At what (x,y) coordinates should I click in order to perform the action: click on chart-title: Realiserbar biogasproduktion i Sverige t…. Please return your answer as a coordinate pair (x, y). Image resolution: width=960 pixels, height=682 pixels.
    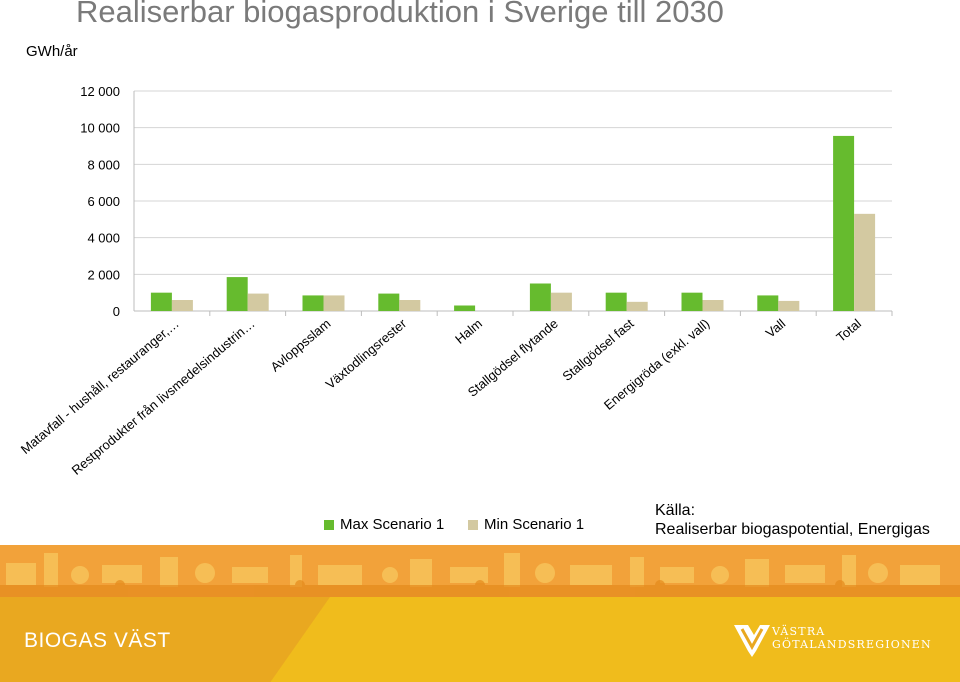
    Looking at the image, I should click on (400, 14).